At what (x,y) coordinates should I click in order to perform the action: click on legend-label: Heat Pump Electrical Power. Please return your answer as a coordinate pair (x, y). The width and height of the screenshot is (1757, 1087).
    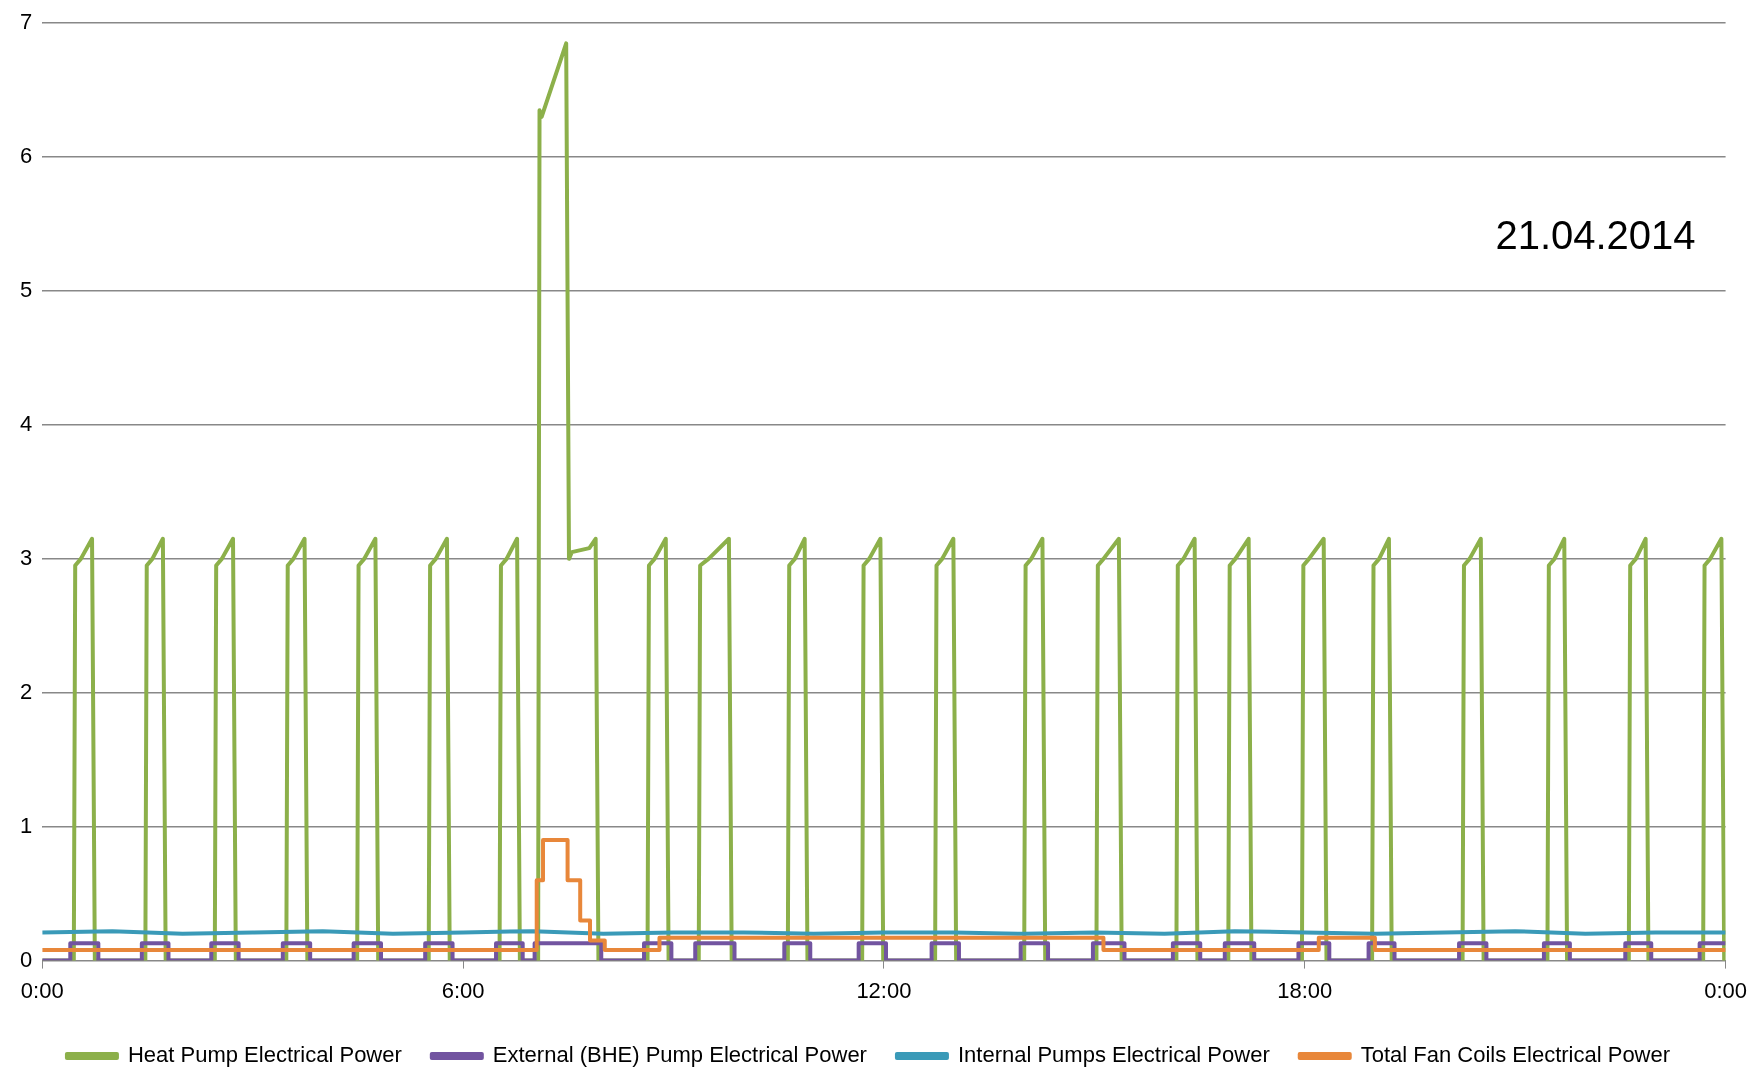
    Looking at the image, I should click on (264, 1055).